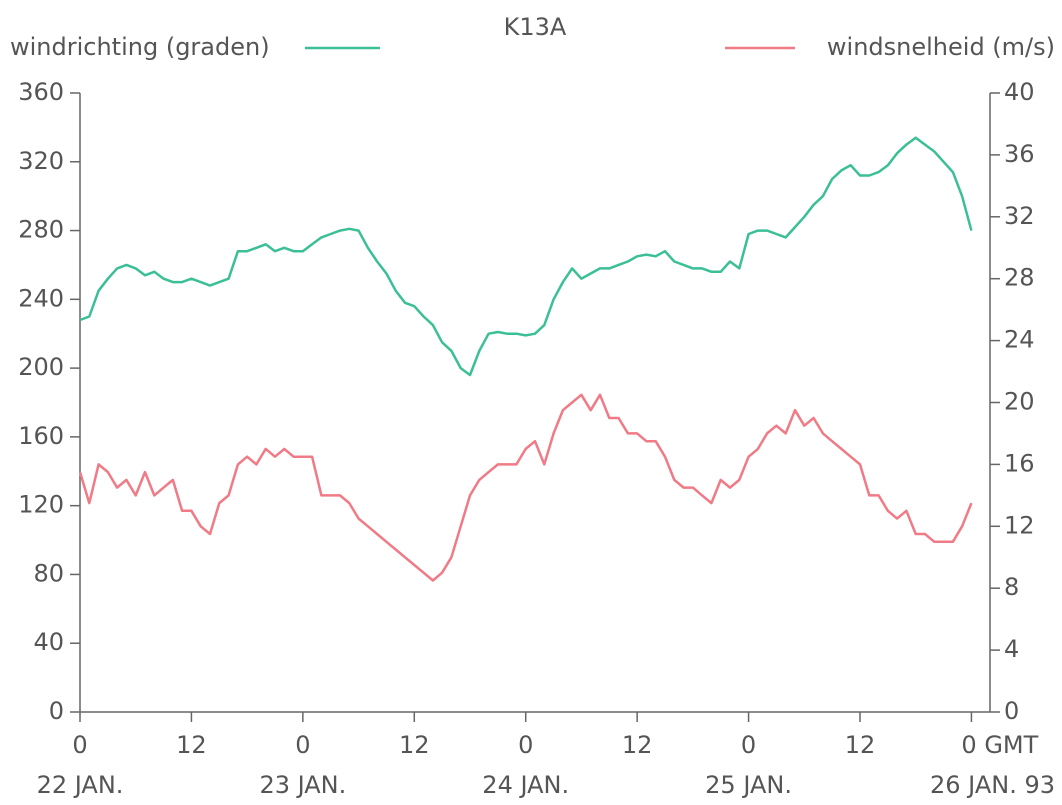  Describe the element at coordinates (41, 505) in the screenshot. I see `y-tick-label: 120` at that location.